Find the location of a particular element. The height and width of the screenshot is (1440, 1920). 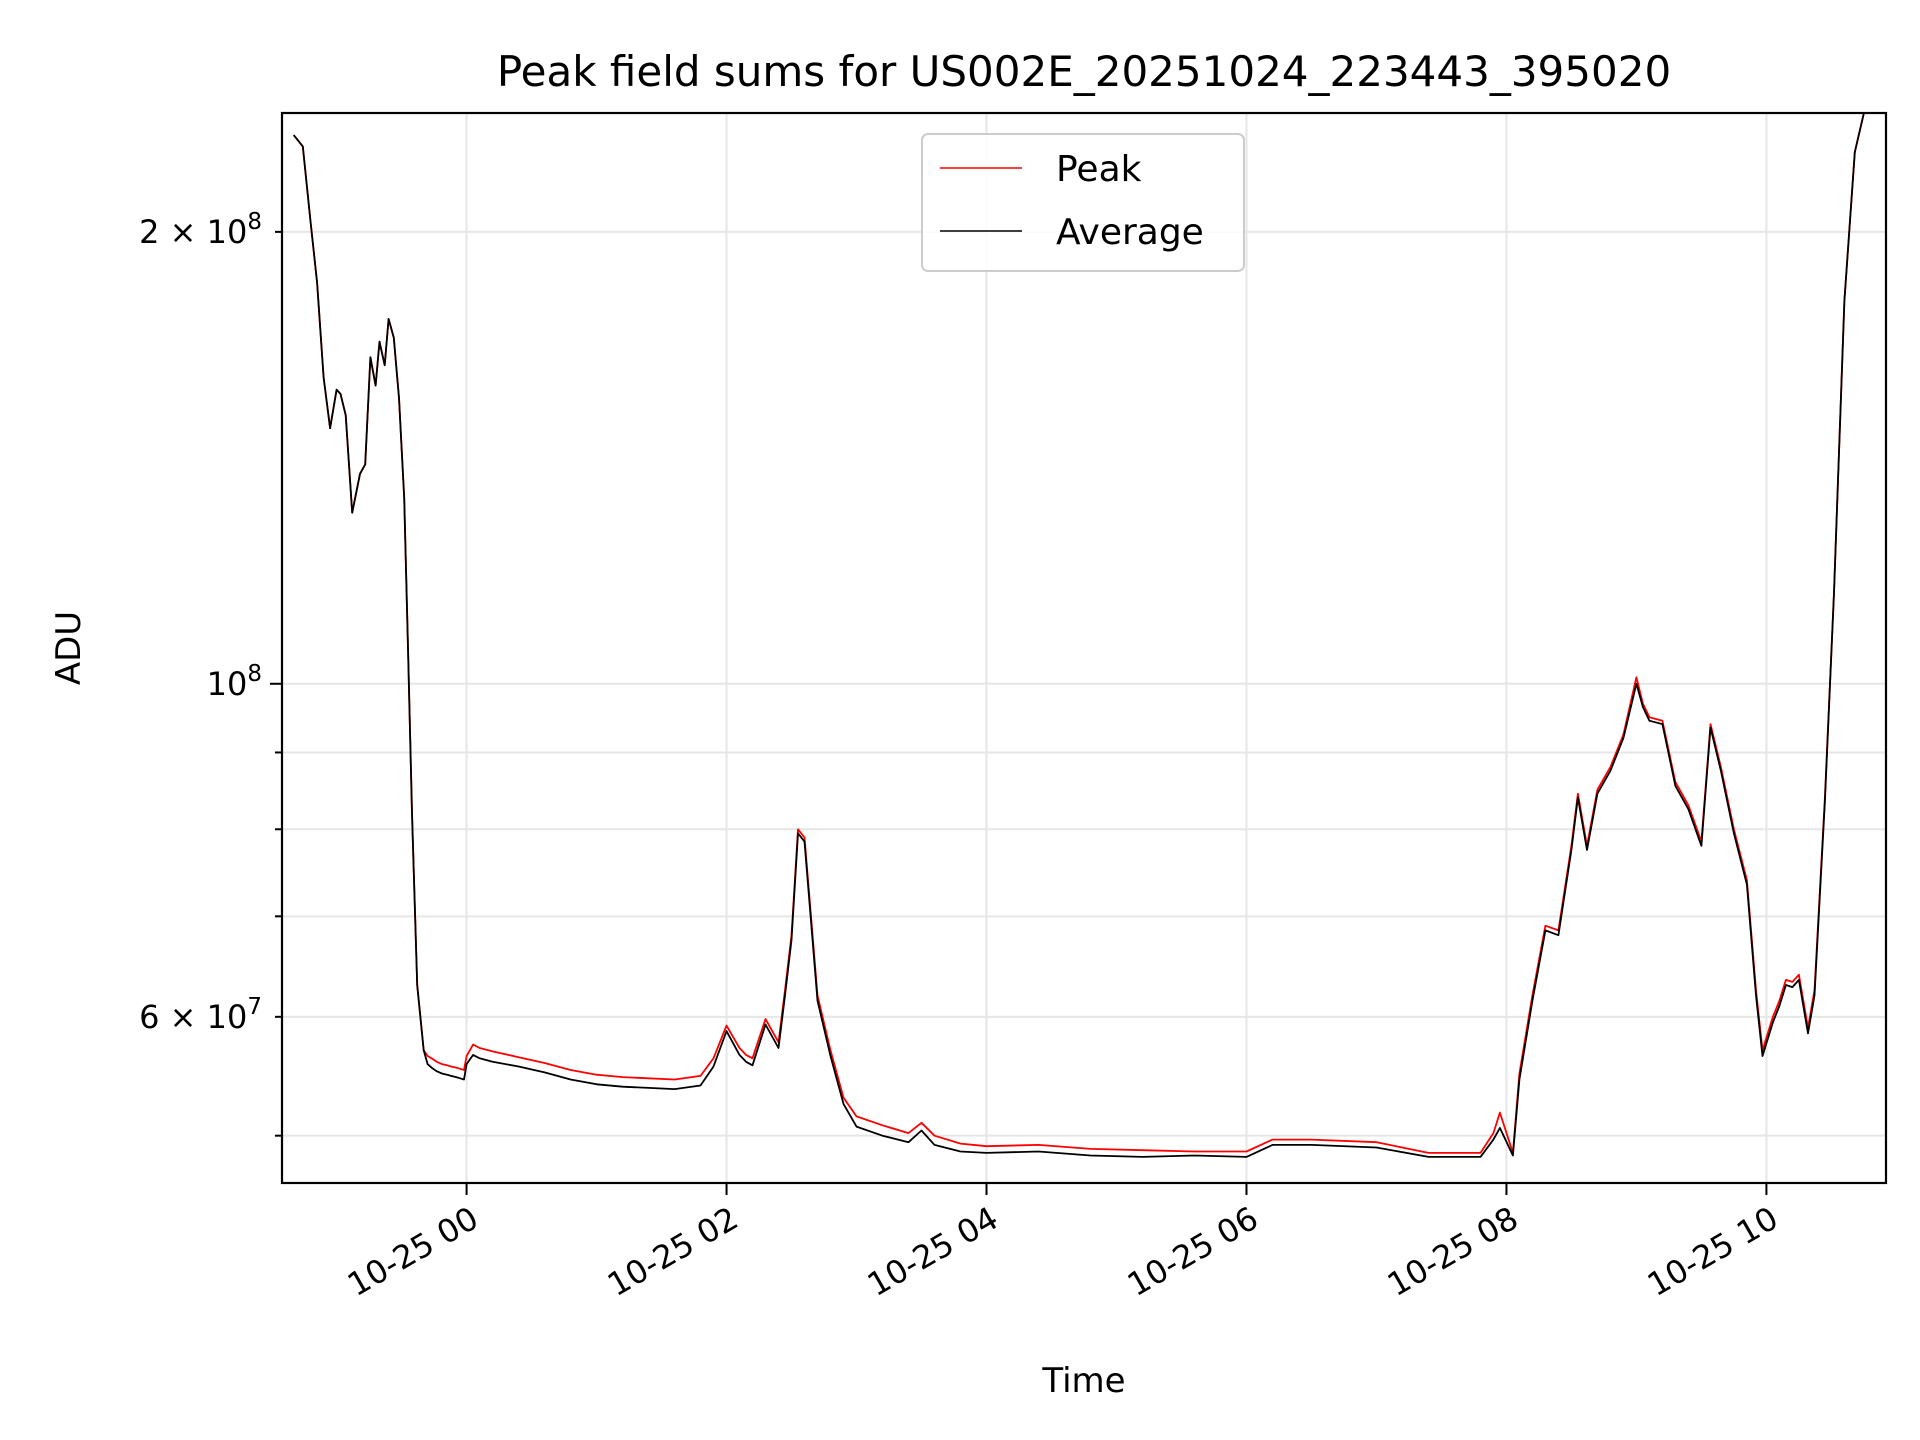

legend-label-average: Average is located at coordinates (1130, 232).